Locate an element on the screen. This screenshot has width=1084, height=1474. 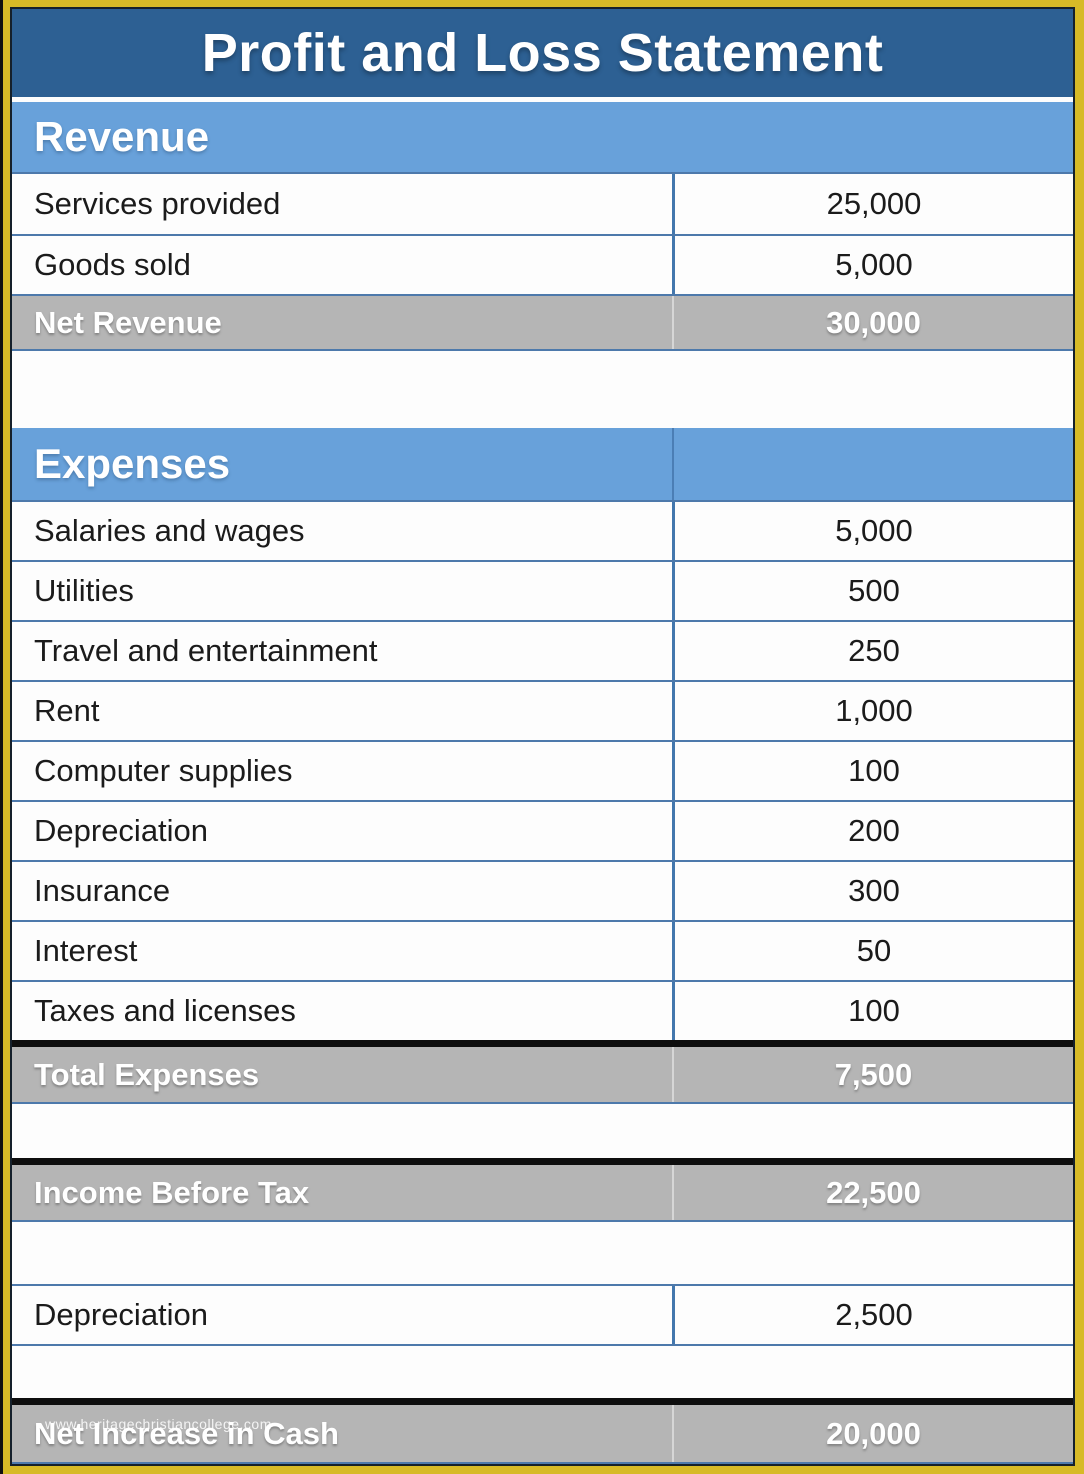
expenses-header-value-cell is located at coordinates (872, 464).